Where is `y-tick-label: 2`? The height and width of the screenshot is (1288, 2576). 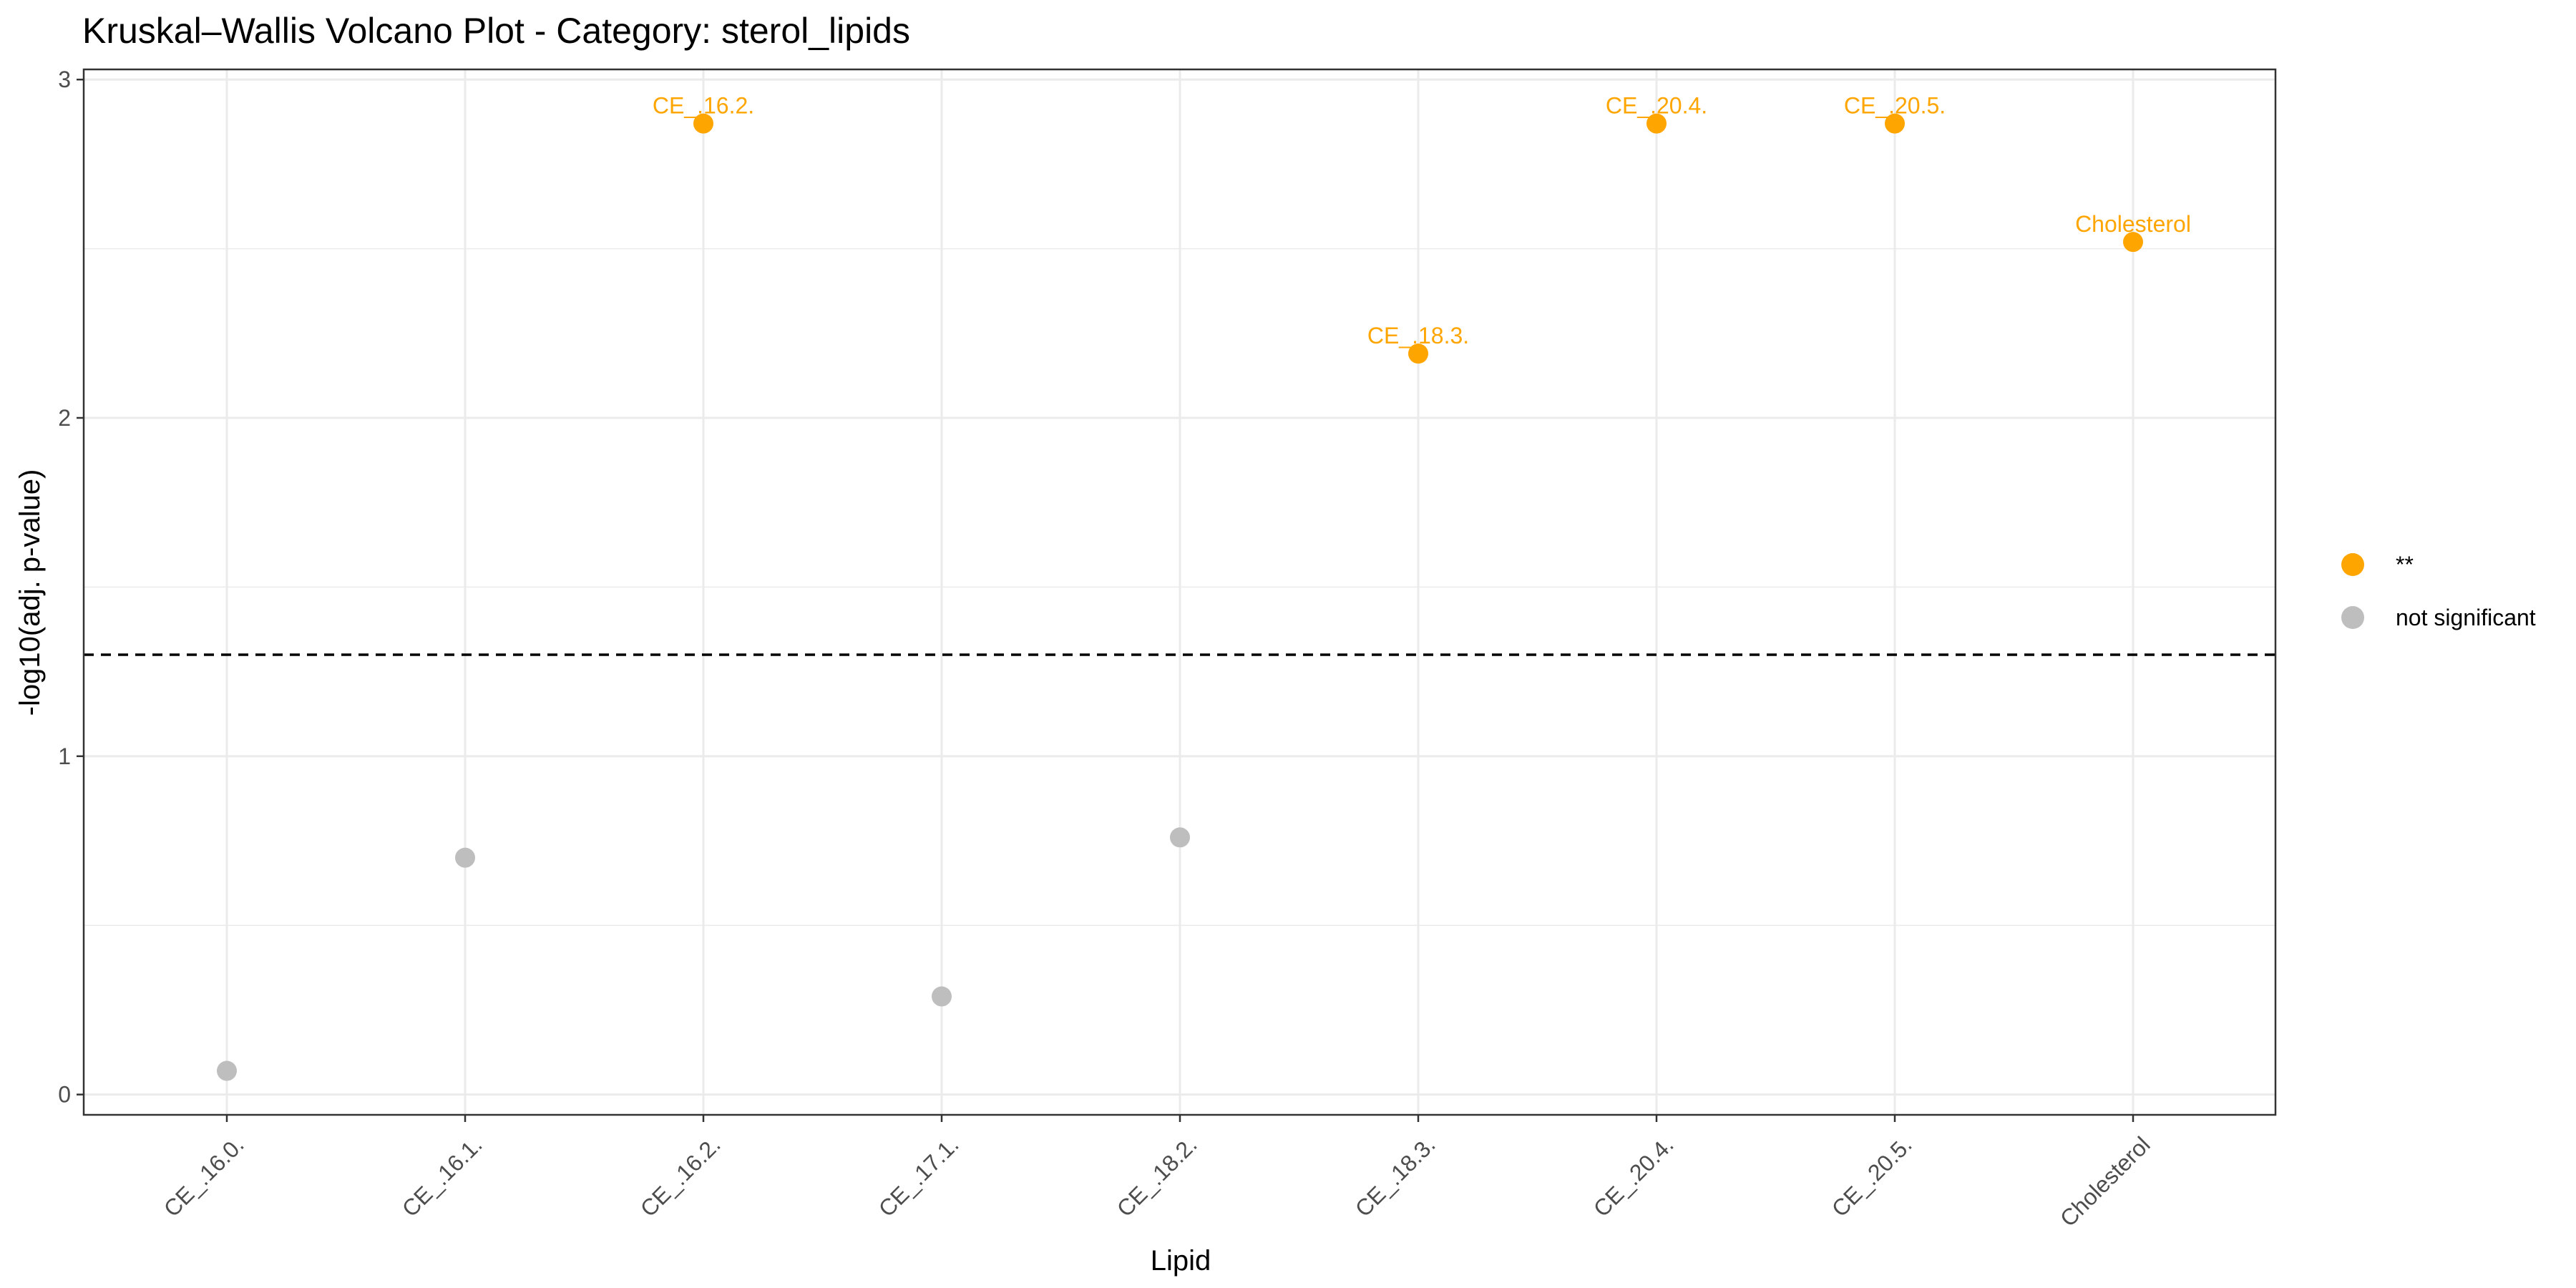 y-tick-label: 2 is located at coordinates (64, 418).